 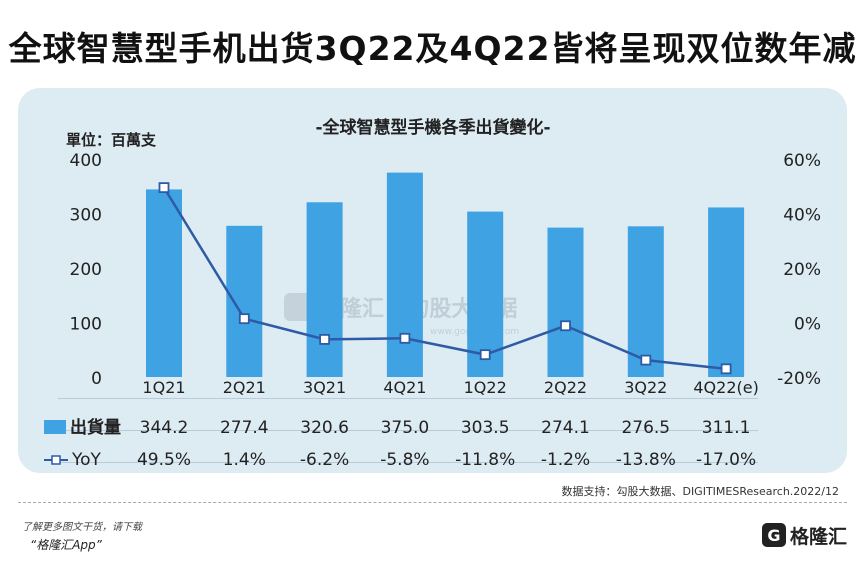 I want to click on y-left-tick: 200, so click(x=86, y=270).